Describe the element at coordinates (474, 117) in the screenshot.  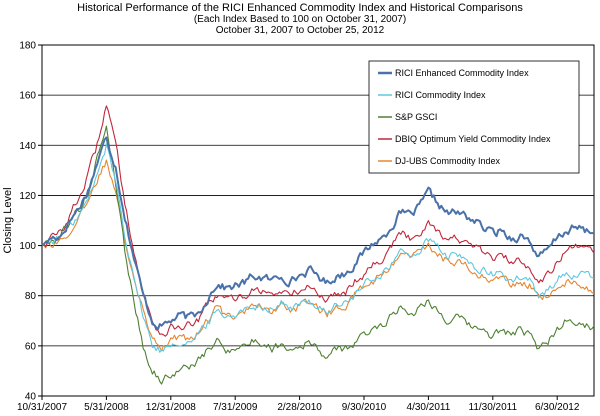
I see `legend-box` at that location.